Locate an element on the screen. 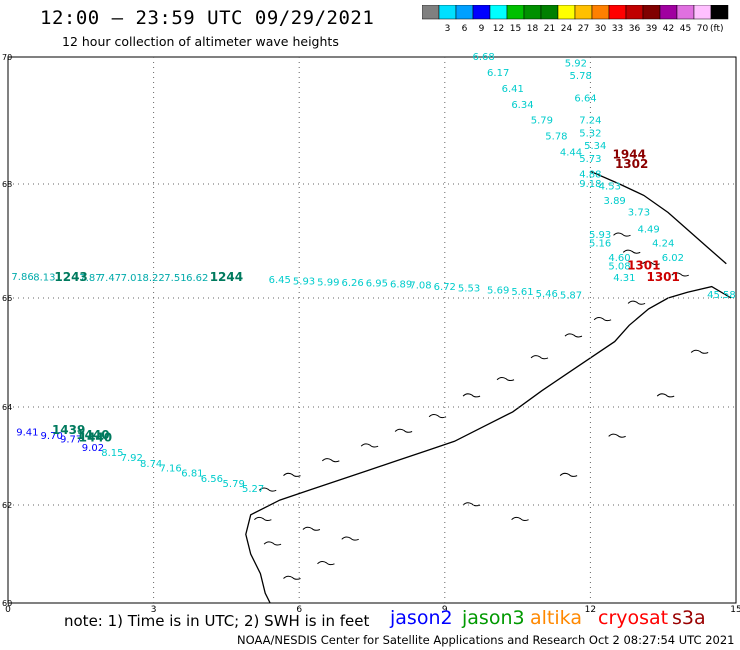 This screenshot has width=740, height=650. wave-height-label: 5.53 is located at coordinates (469, 289).